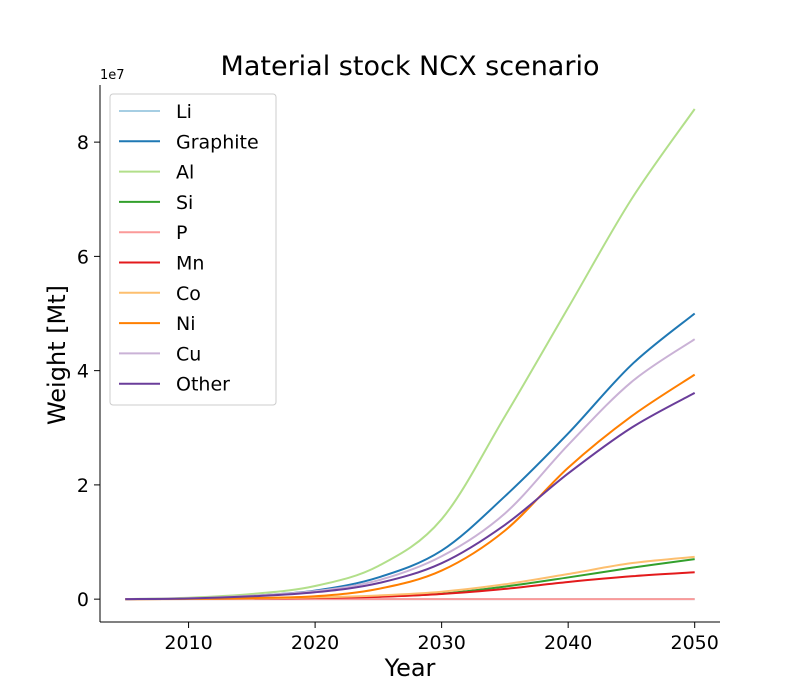  Describe the element at coordinates (188, 294) in the screenshot. I see `legend-label-co: Co` at that location.